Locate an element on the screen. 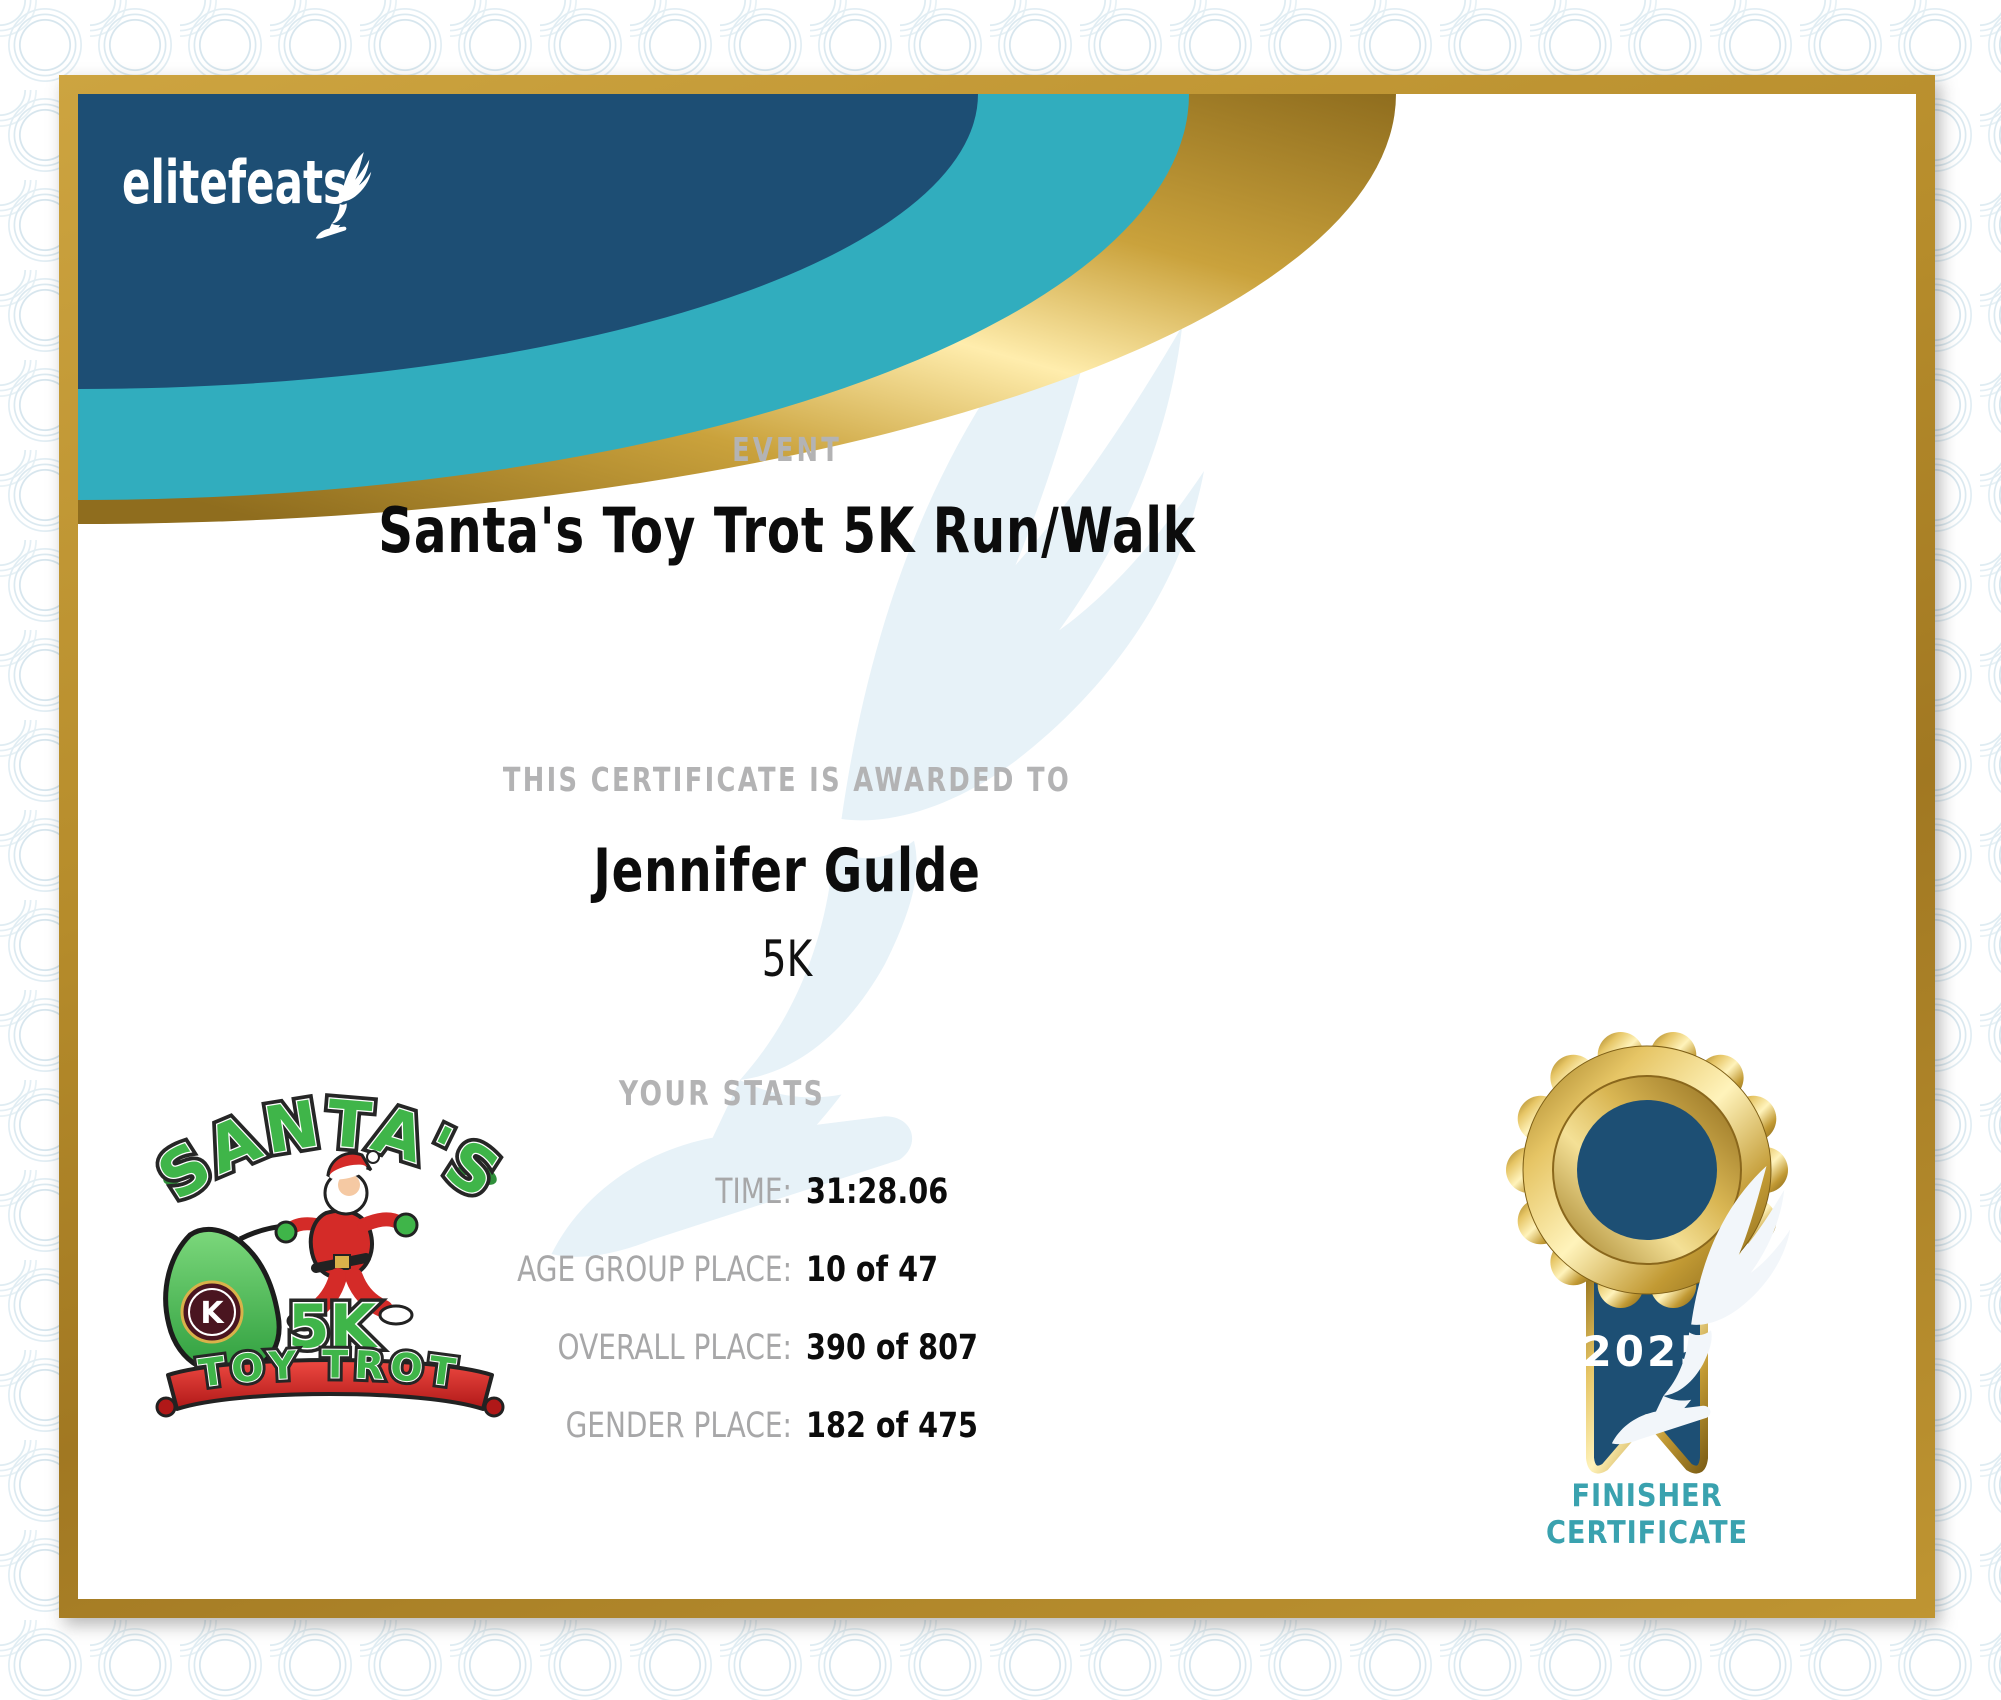 The height and width of the screenshot is (1700, 2001). holly-left is located at coordinates (183, 1172).